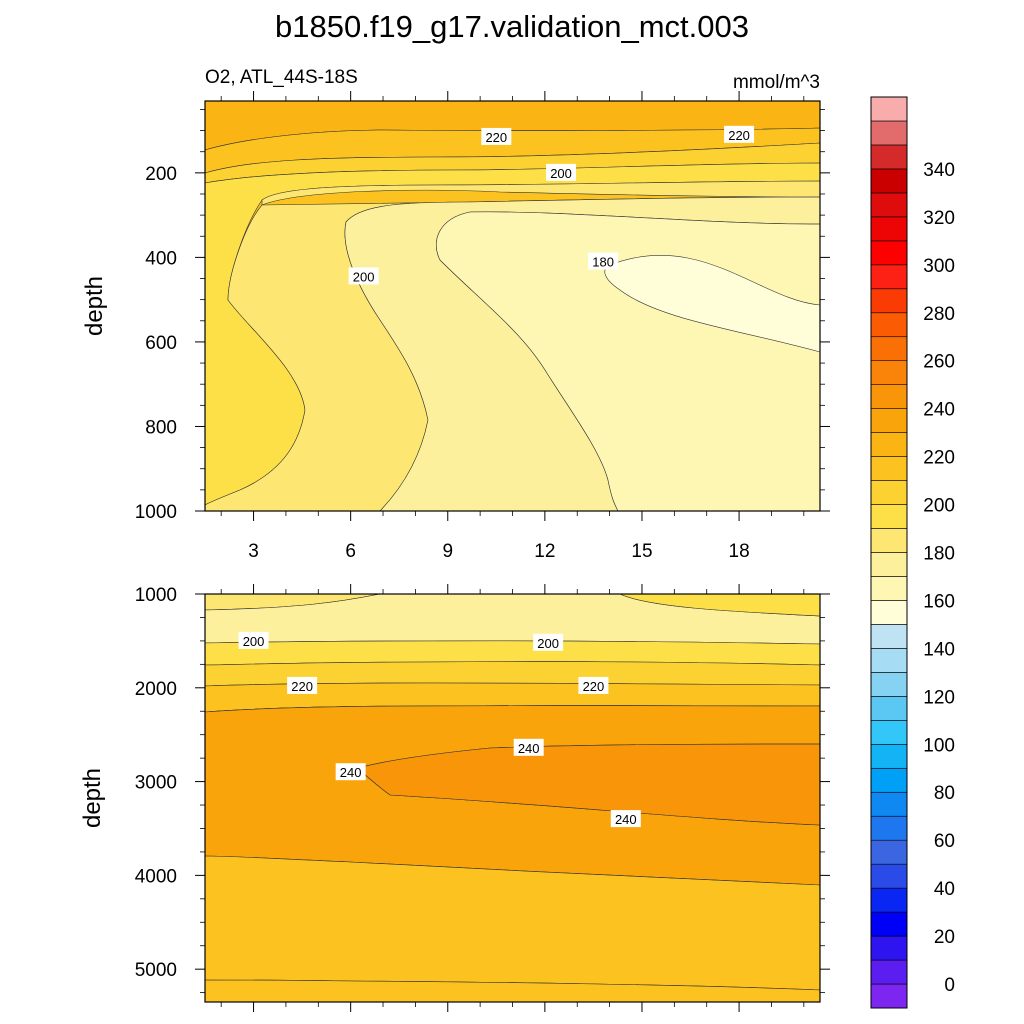 This screenshot has height=1024, width=1024. I want to click on lower-y-tick-label: 2000, so click(156, 689).